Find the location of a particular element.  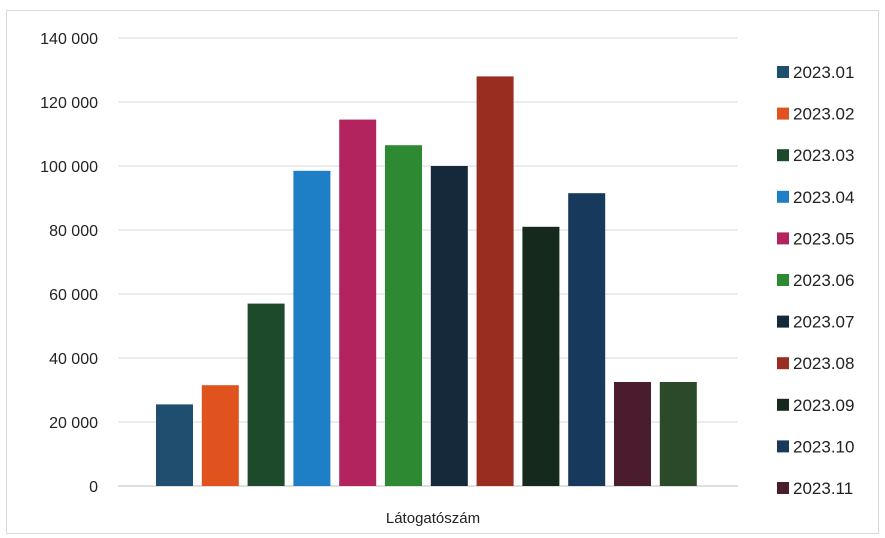

bar-2023.07 is located at coordinates (449, 326).